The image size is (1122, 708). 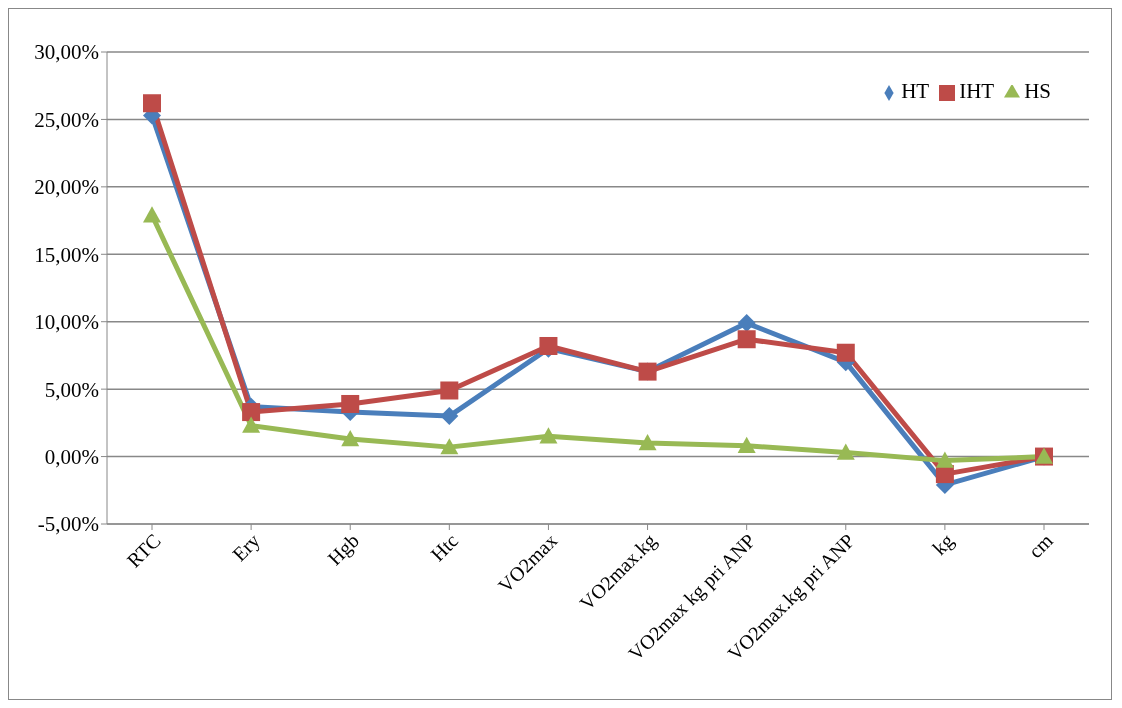 I want to click on y-tick-label: 10,00%, so click(x=66, y=322).